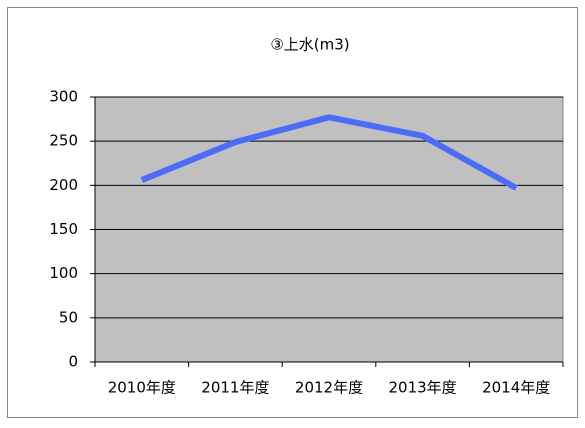 Image resolution: width=585 pixels, height=428 pixels. What do you see at coordinates (516, 388) in the screenshot?
I see `x-tick-label: 2014年度` at bounding box center [516, 388].